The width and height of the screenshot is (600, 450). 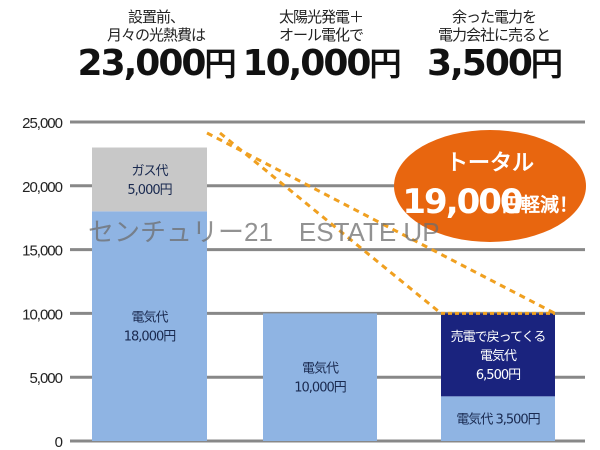 I want to click on bar-segment-label: ガス代, so click(x=149, y=171).